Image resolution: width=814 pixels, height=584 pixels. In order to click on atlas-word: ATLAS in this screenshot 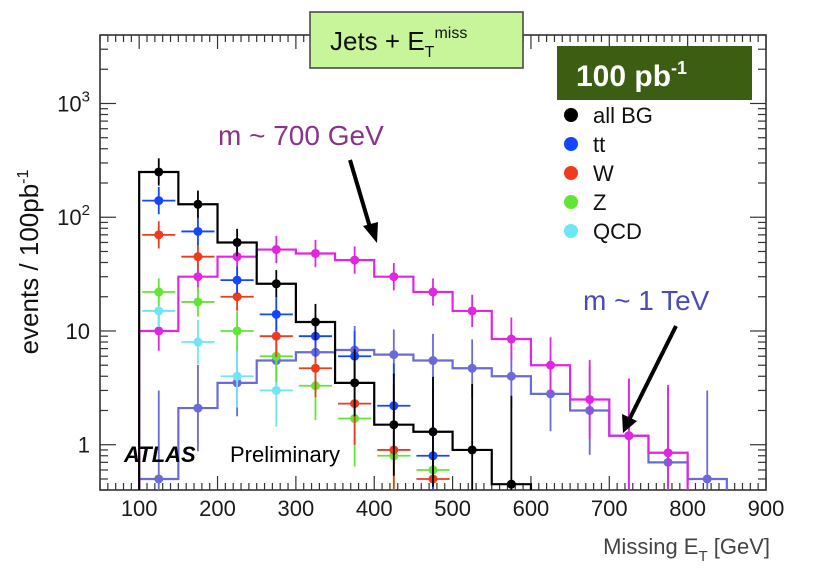, I will do `click(159, 454)`.